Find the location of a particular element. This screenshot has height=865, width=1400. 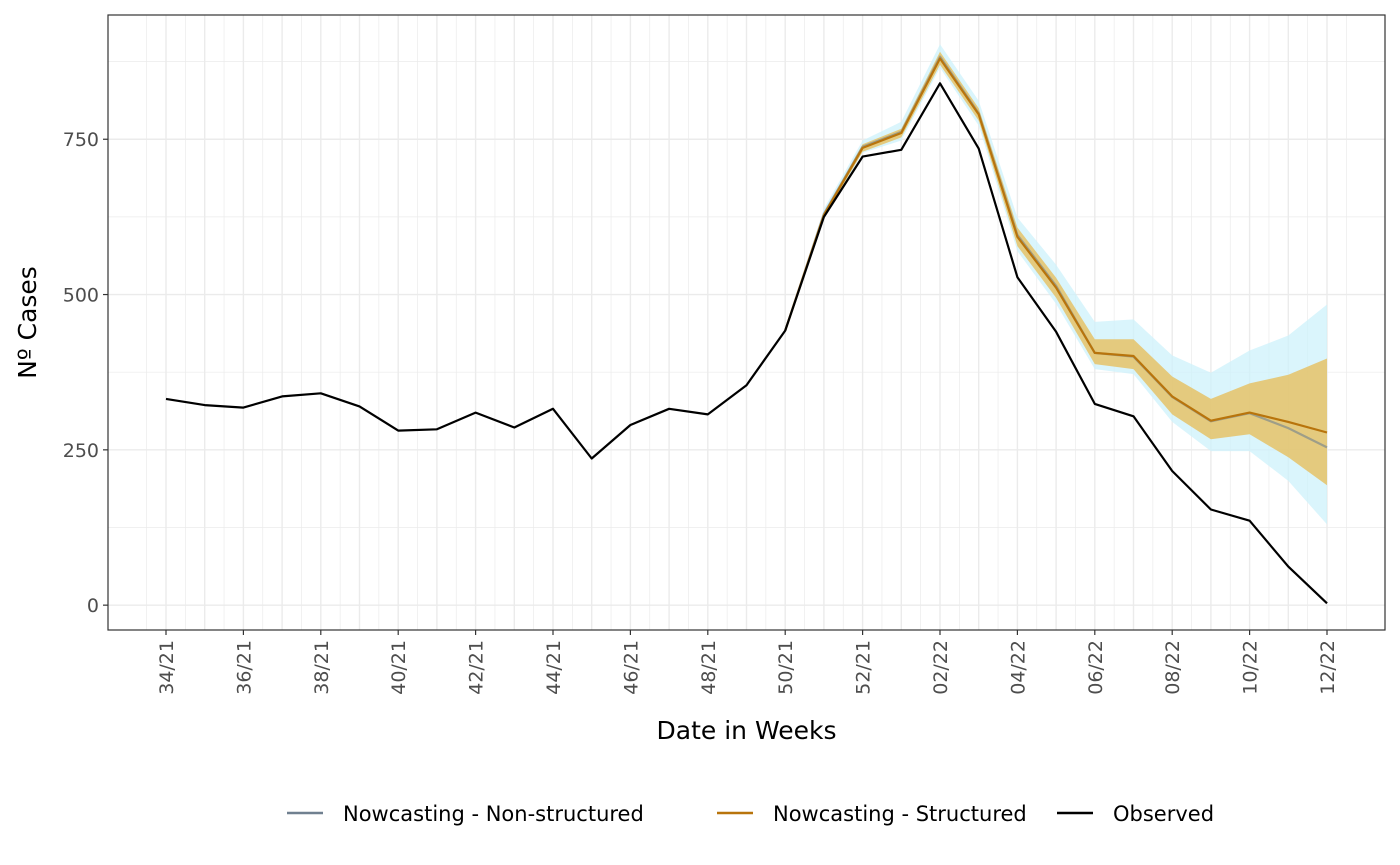

x-tick-label: 48/21 is located at coordinates (709, 667).